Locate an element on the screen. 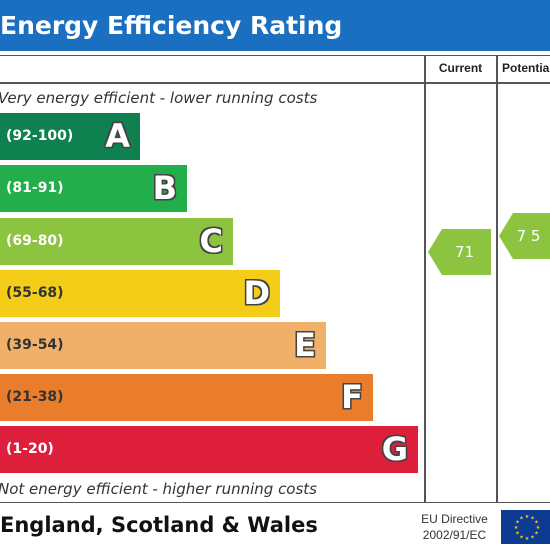  band-b: (81-91) B is located at coordinates (93, 188).